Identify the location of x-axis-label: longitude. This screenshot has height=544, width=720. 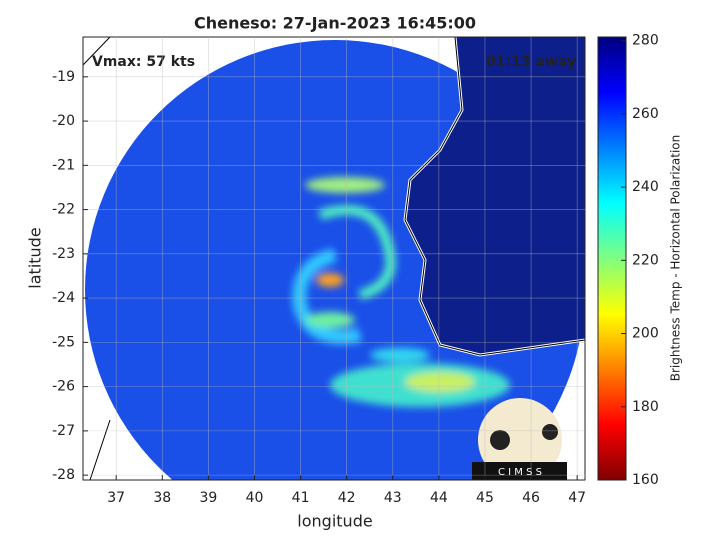
(334, 521).